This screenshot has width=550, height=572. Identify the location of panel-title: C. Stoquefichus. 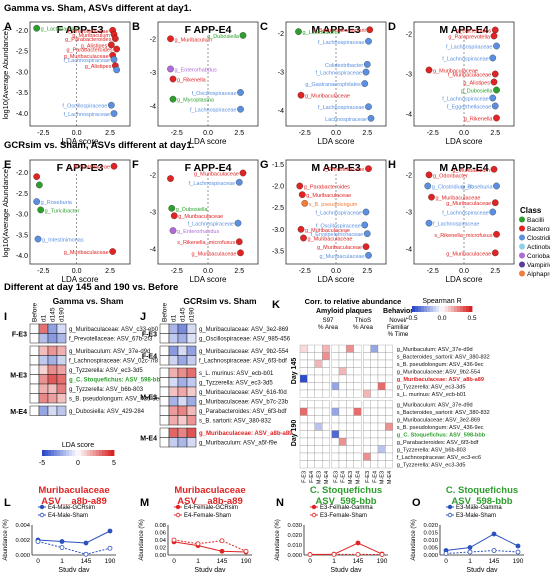
(482, 490).